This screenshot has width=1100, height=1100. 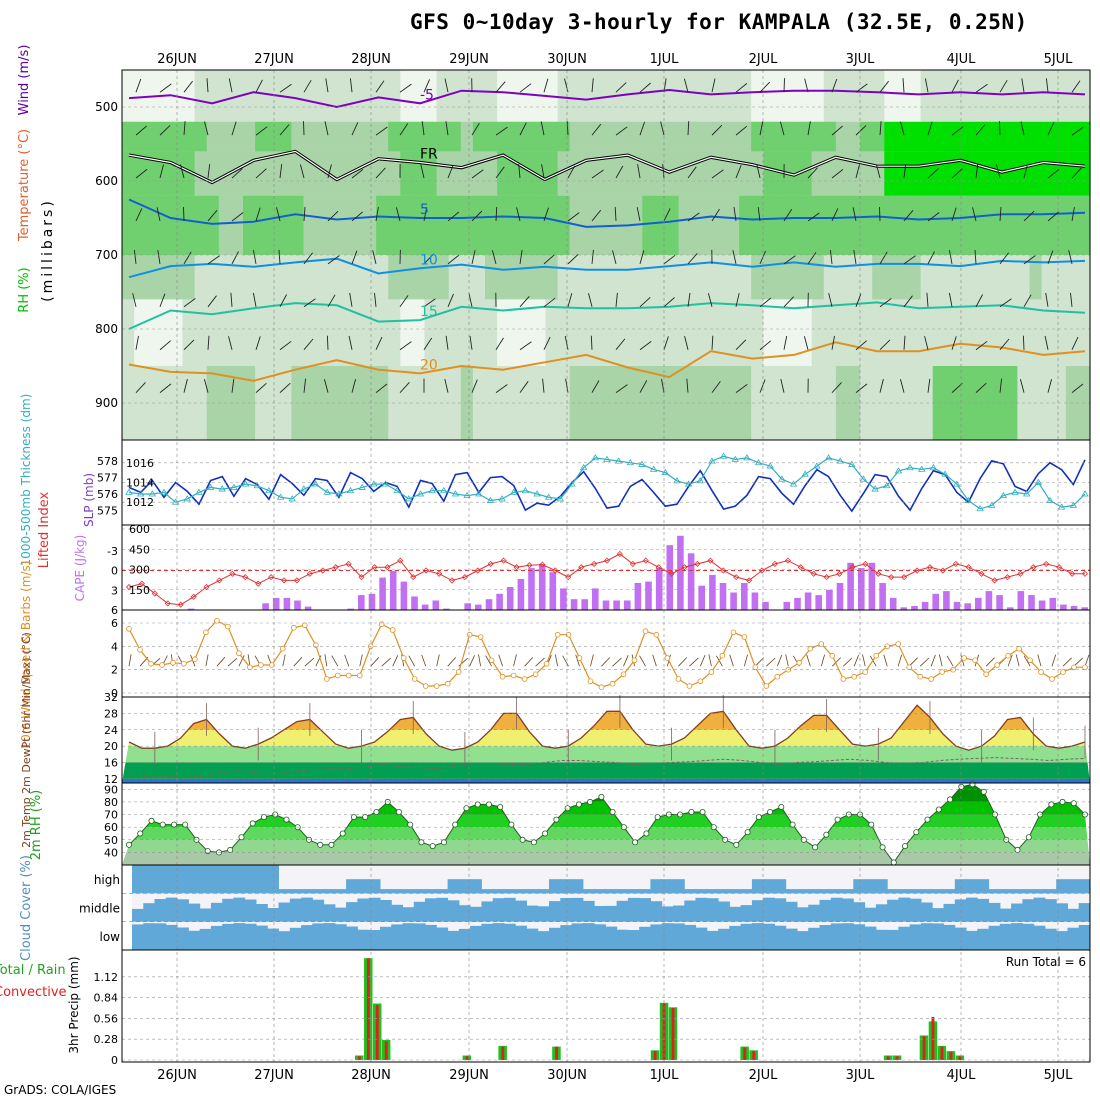 I want to click on contour-label: -5, so click(x=427, y=95).